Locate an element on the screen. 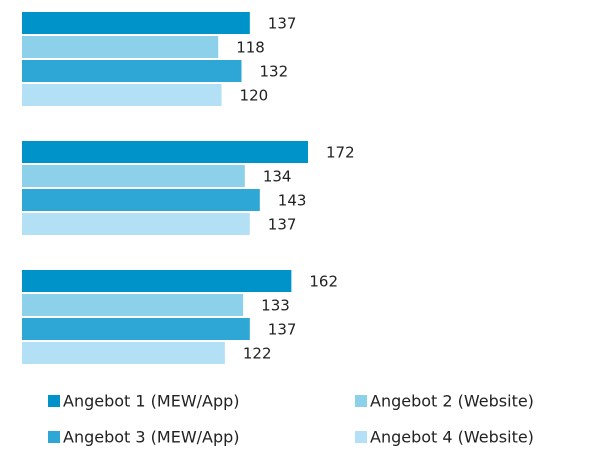  value-label: 132 is located at coordinates (273, 72).